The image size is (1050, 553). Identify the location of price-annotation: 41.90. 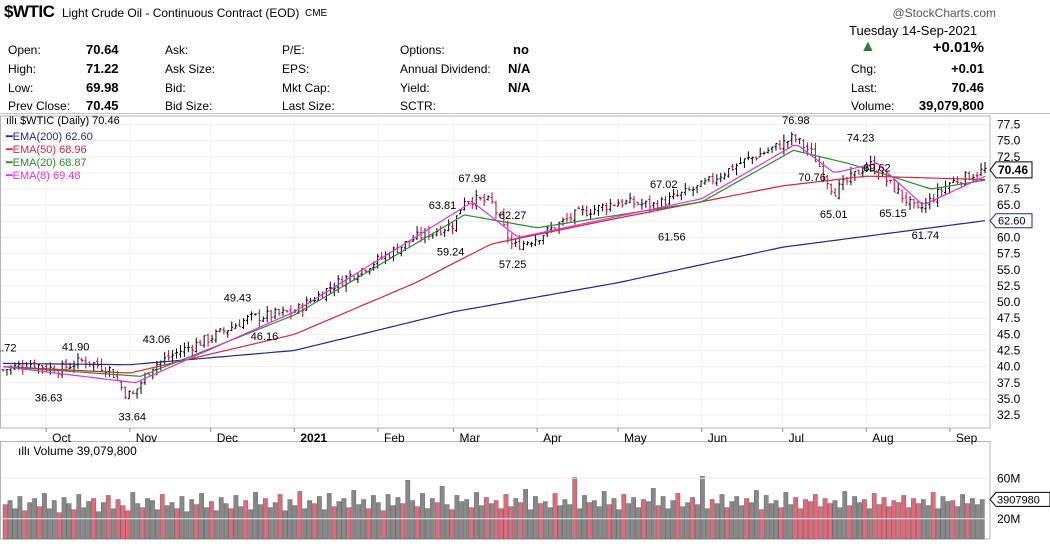
(76, 347).